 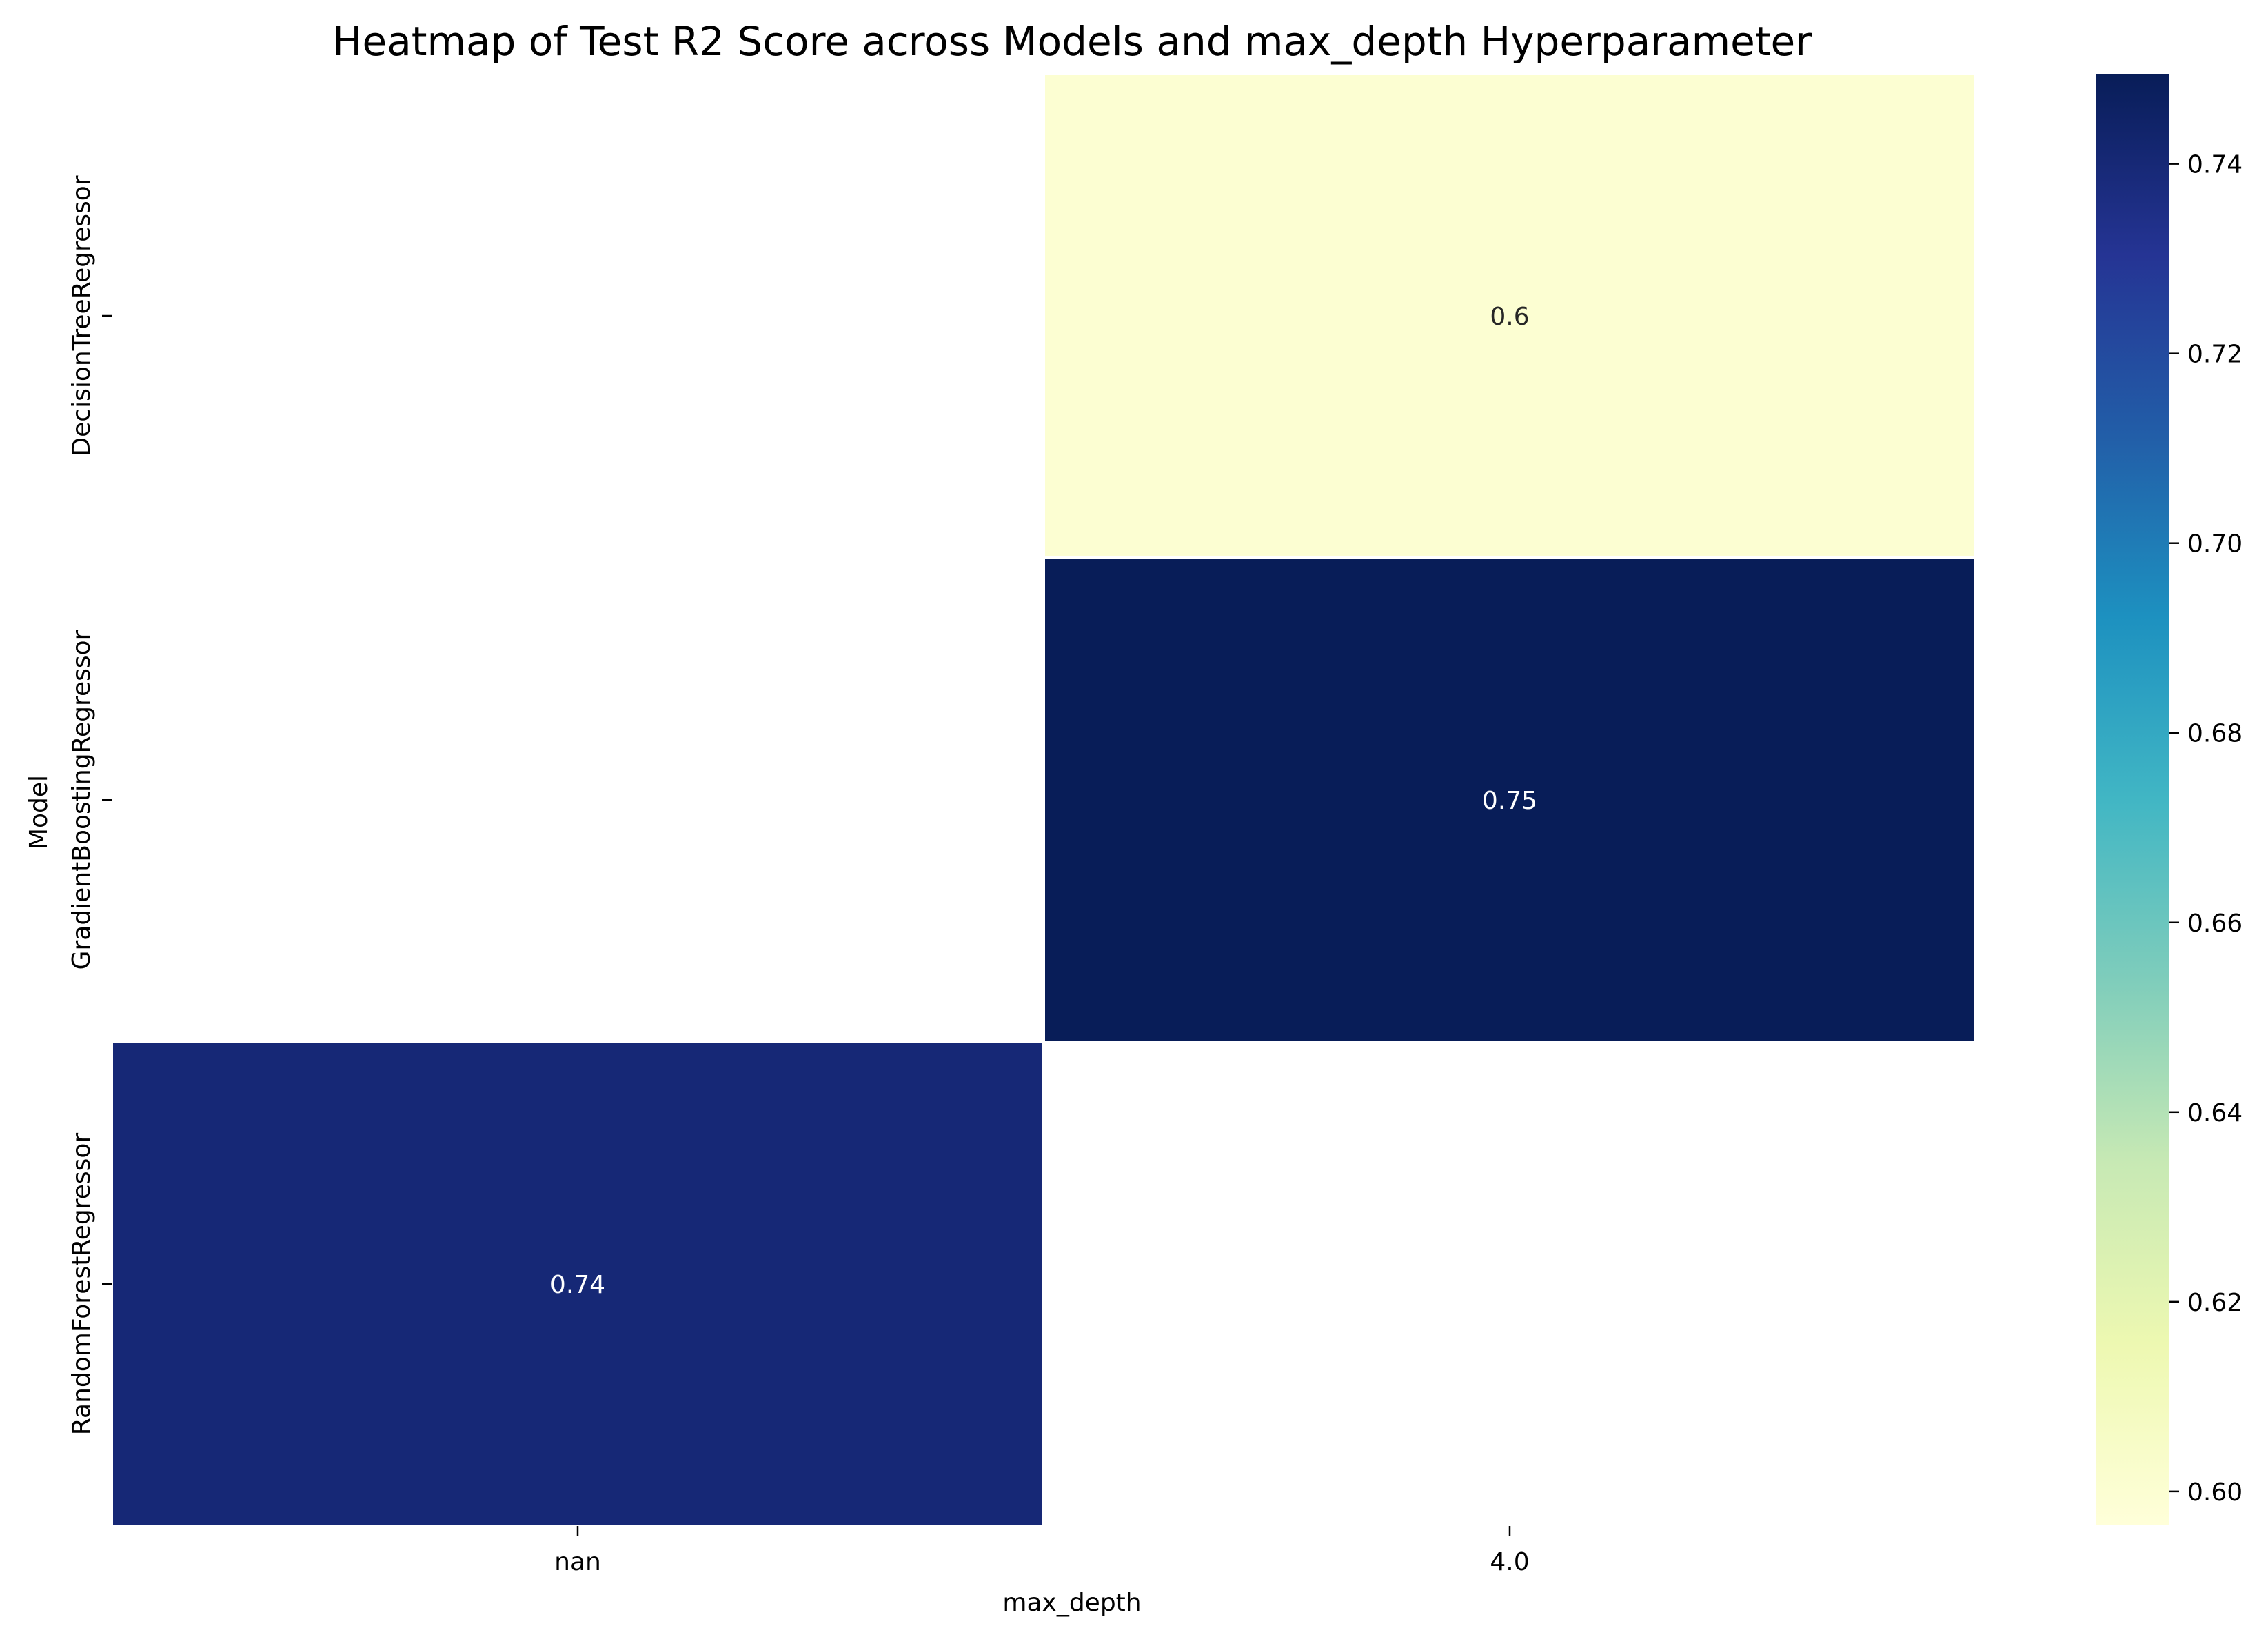 What do you see at coordinates (1509, 1562) in the screenshot?
I see `x-tick-label: 4.0` at bounding box center [1509, 1562].